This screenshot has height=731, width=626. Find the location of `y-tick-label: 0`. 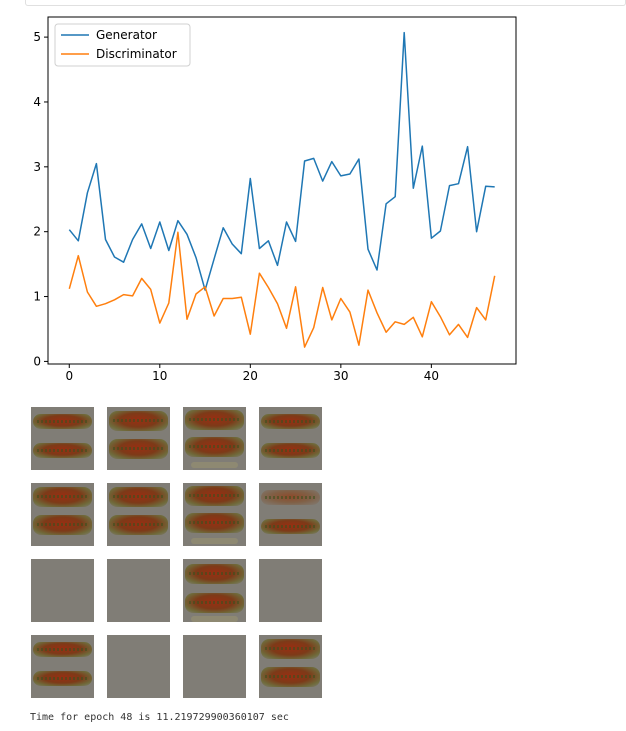

y-tick-label: 0 is located at coordinates (37, 361).